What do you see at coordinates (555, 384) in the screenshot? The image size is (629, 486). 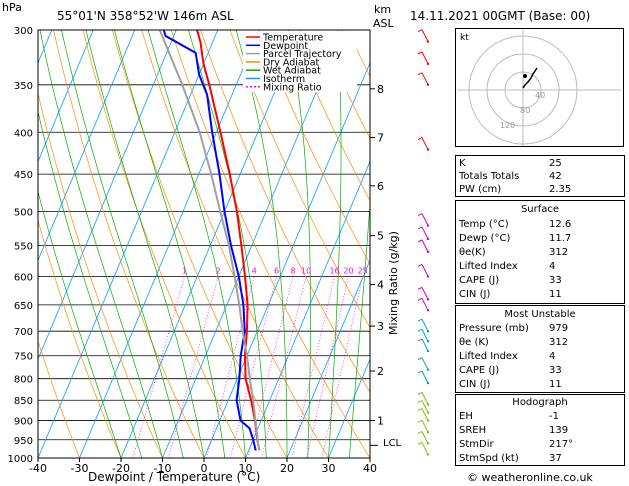 I see `mu-cin-value: 11` at bounding box center [555, 384].